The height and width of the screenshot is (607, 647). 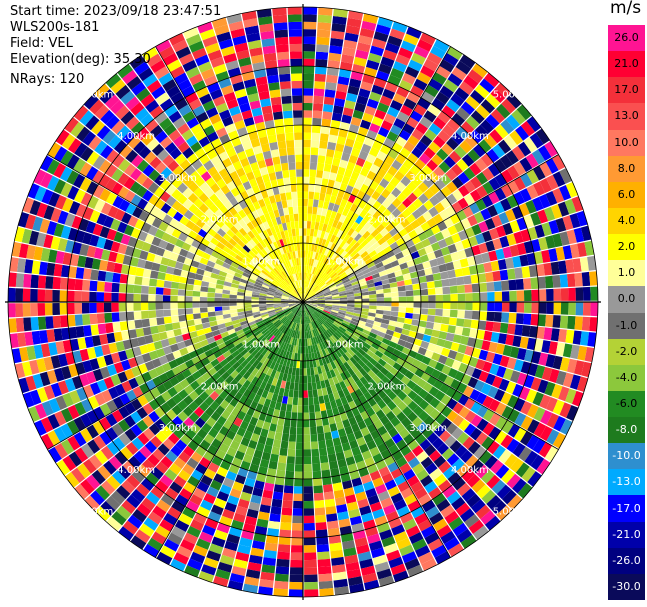 What do you see at coordinates (626, 38) in the screenshot?
I see `colorbar-tick-label: 26.0` at bounding box center [626, 38].